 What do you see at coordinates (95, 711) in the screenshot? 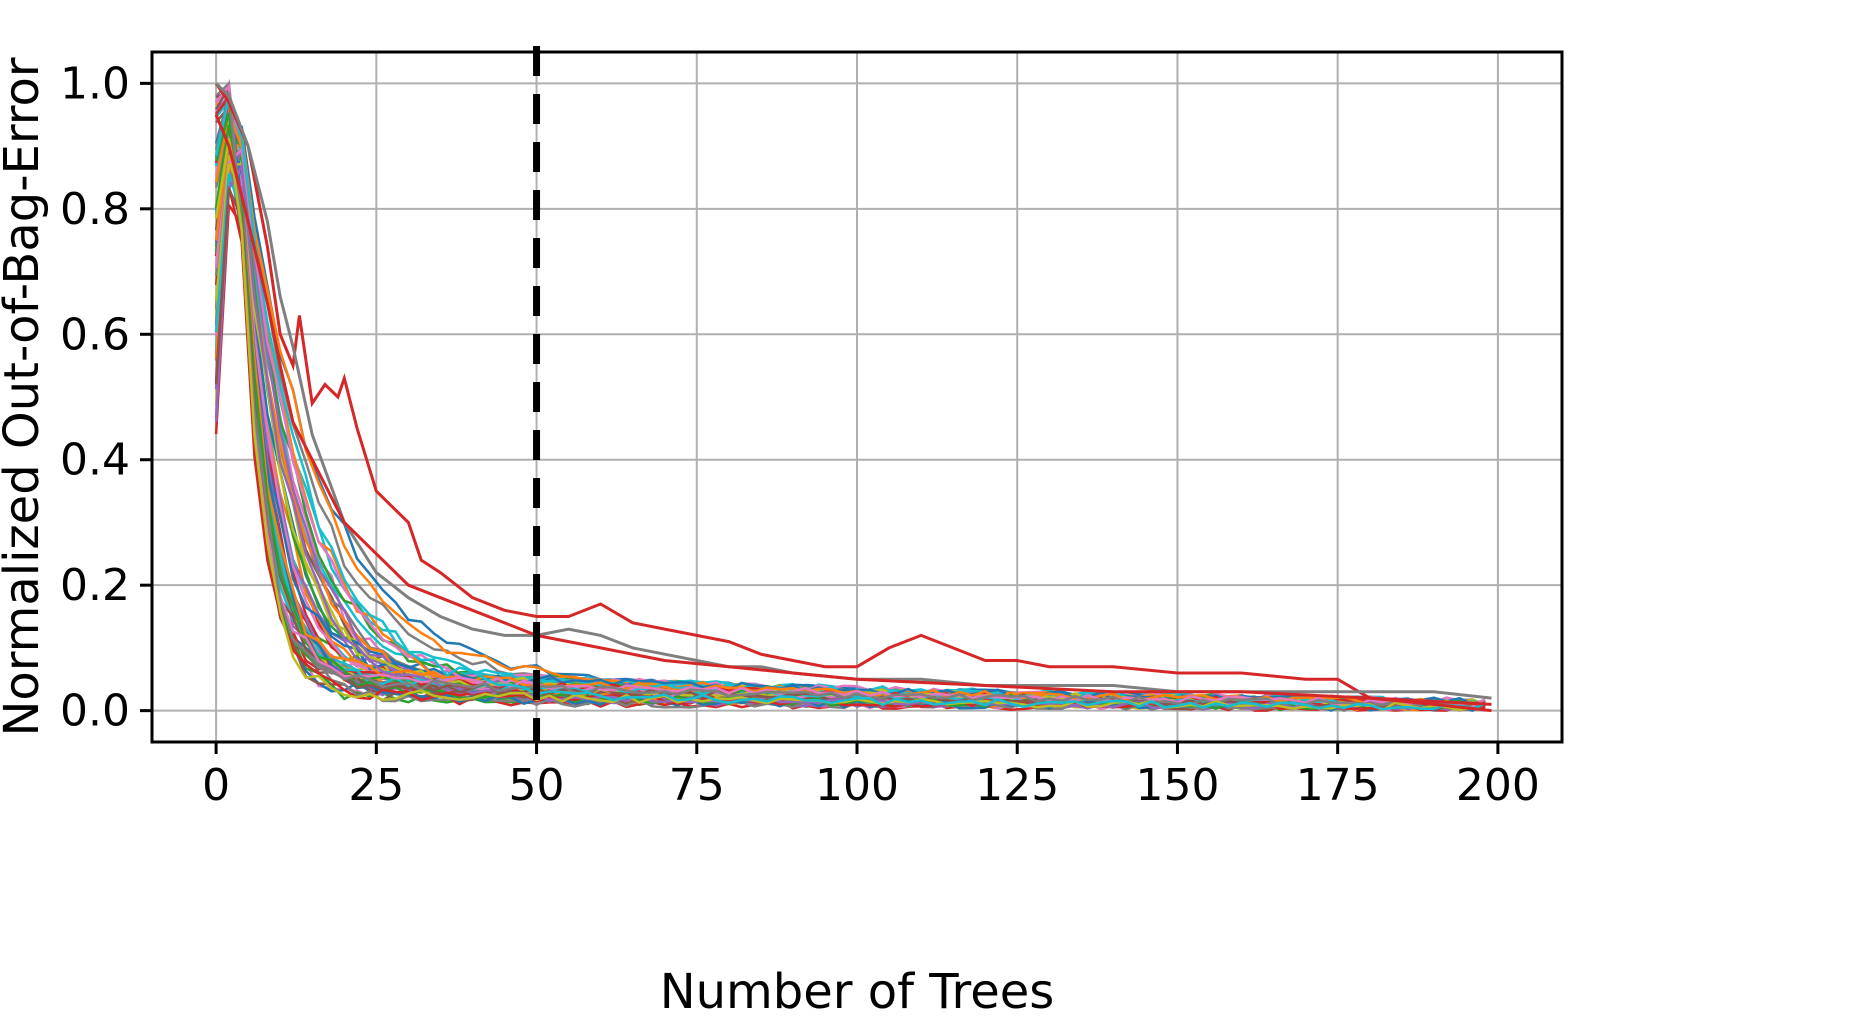
I see `y-tick-label: 0.0` at bounding box center [95, 711].